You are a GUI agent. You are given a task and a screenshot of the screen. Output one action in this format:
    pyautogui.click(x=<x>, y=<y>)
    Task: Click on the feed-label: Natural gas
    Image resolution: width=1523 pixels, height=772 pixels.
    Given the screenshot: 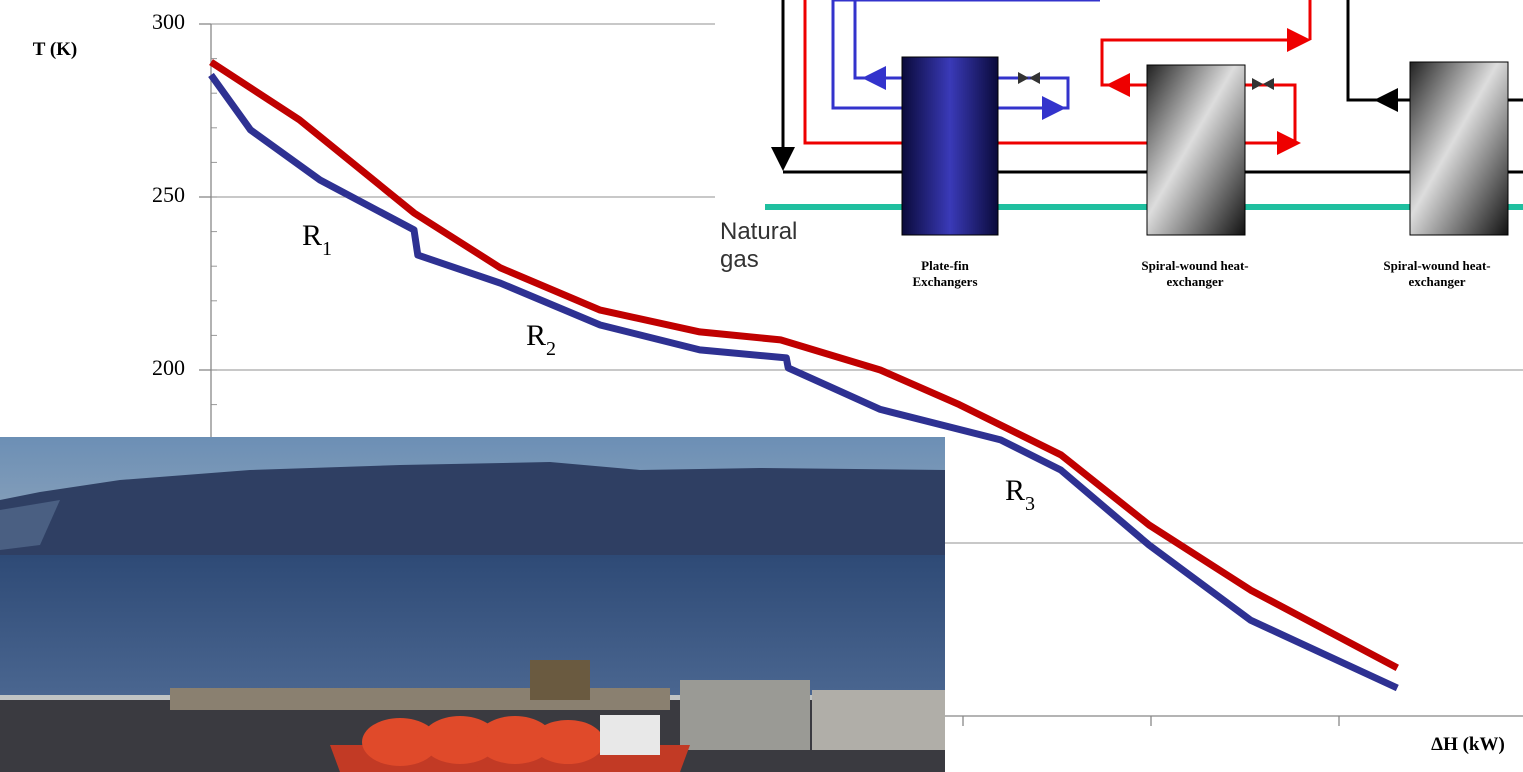 What is the action you would take?
    pyautogui.click(x=759, y=245)
    